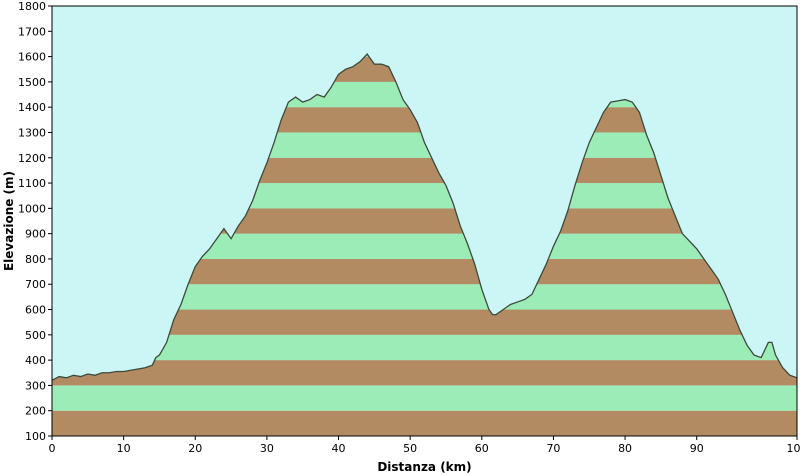 The width and height of the screenshot is (800, 475). What do you see at coordinates (267, 448) in the screenshot?
I see `x-tick-label: 30` at bounding box center [267, 448].